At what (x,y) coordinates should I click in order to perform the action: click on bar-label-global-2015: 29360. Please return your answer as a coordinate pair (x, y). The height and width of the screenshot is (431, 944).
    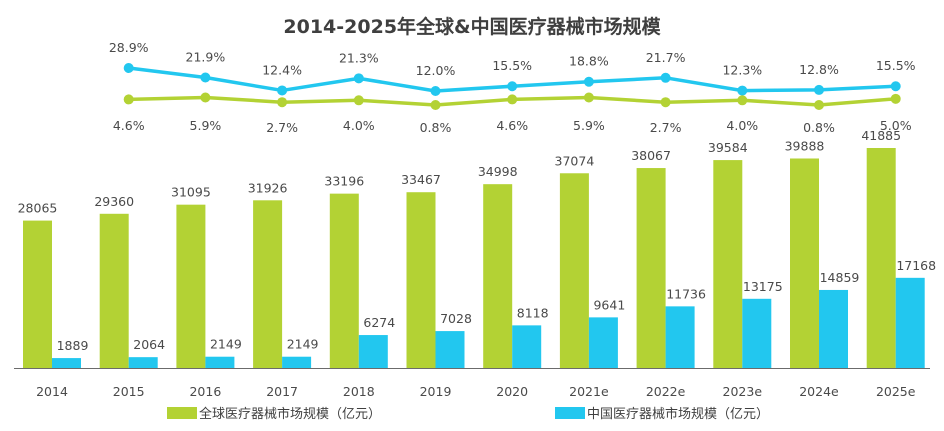
    Looking at the image, I should click on (114, 201).